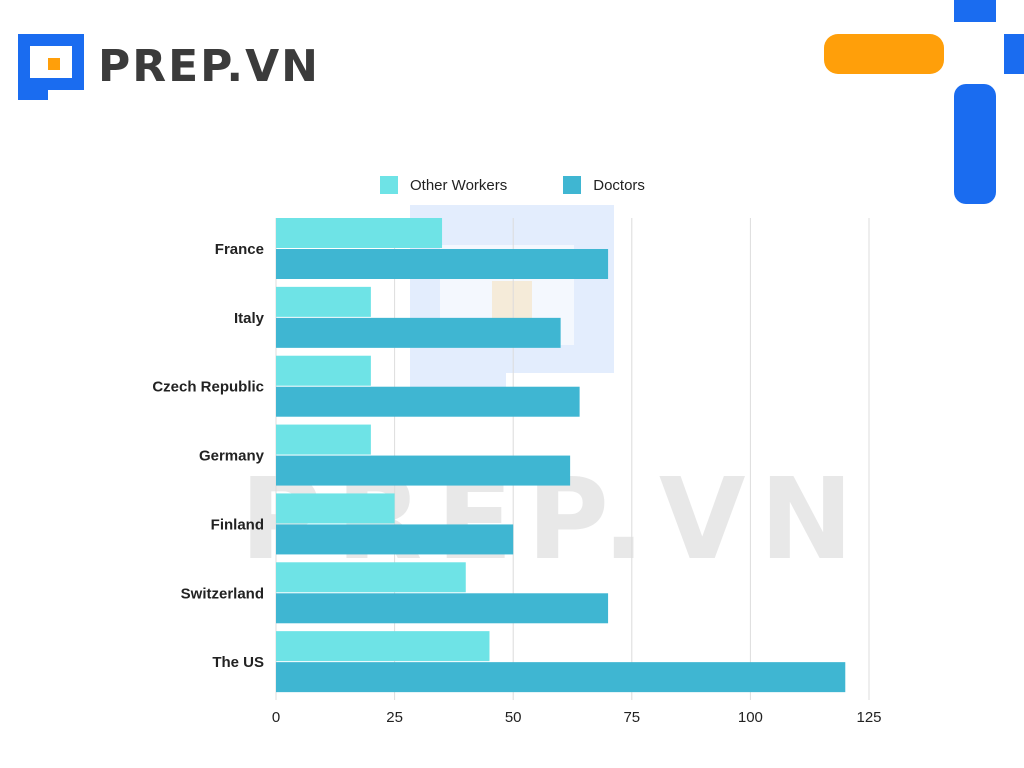 The height and width of the screenshot is (768, 1024). I want to click on decorative-cross-icon, so click(924, 102).